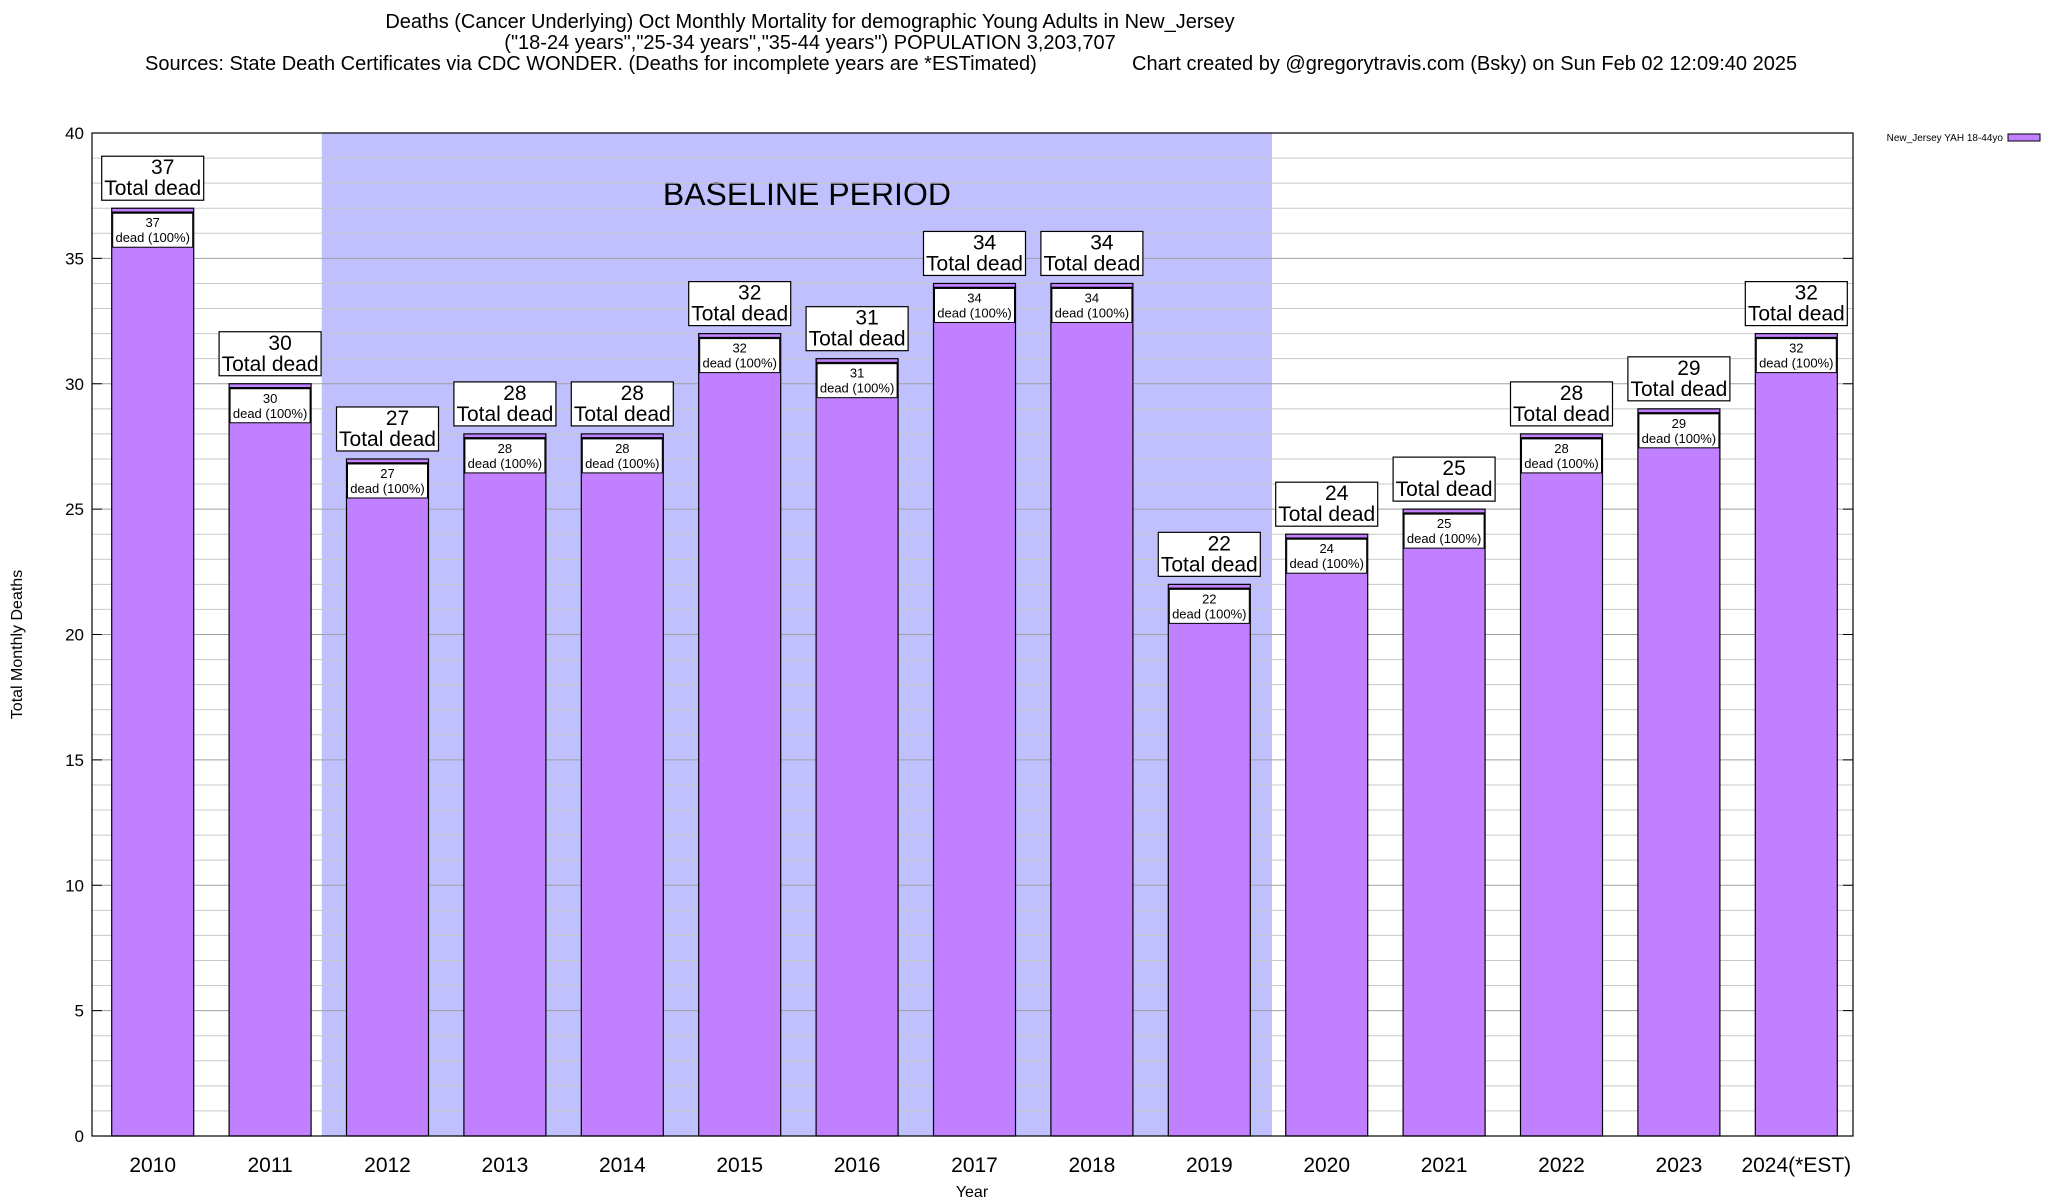  Describe the element at coordinates (79, 1011) in the screenshot. I see `y-tick-label: 5` at that location.